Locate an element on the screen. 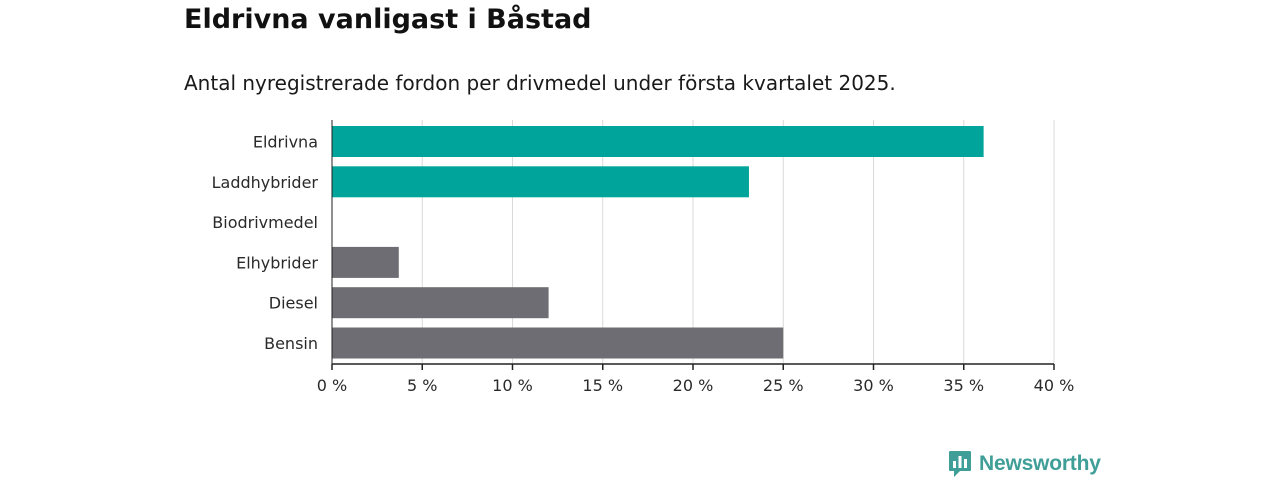 This screenshot has height=480, width=1280. chart-title: Eldrivna vanligast i Båstad is located at coordinates (388, 19).